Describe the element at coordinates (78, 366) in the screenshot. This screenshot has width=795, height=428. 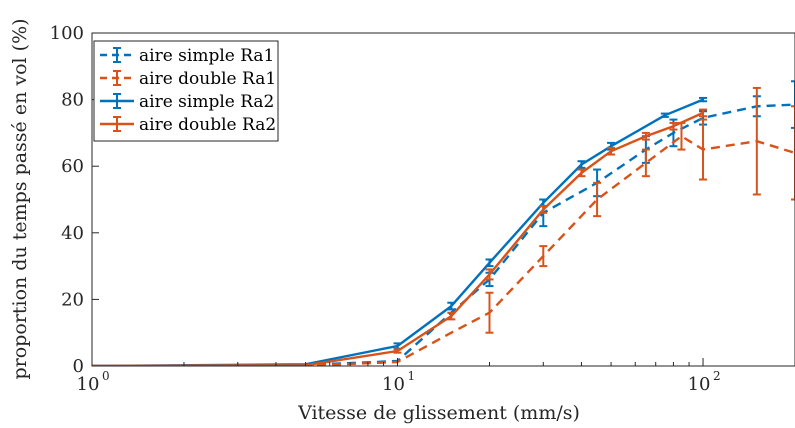
I see `y-tick-label: 0` at that location.